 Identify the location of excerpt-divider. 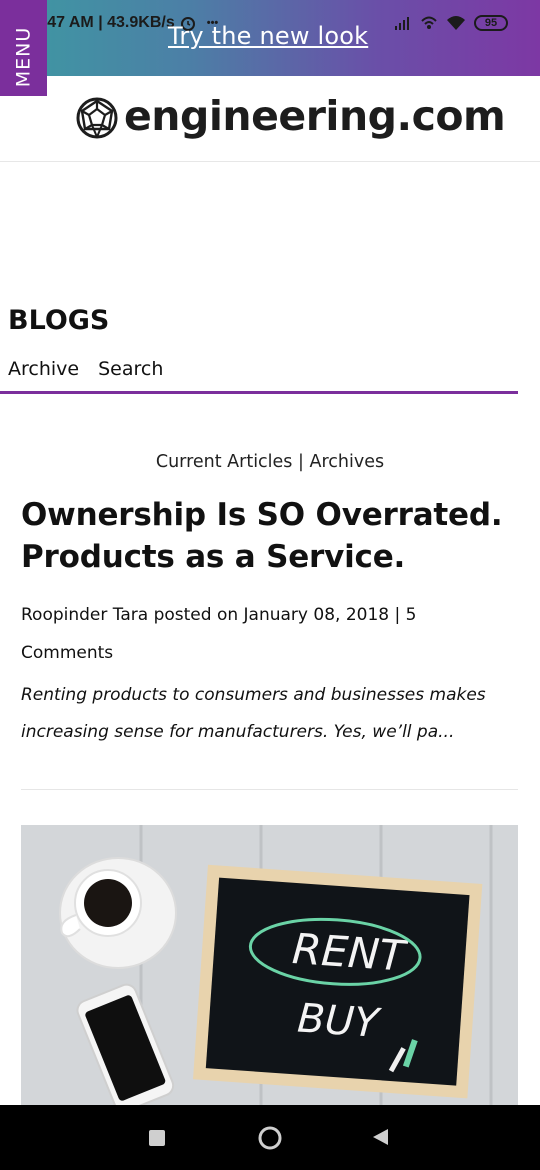
(269, 789).